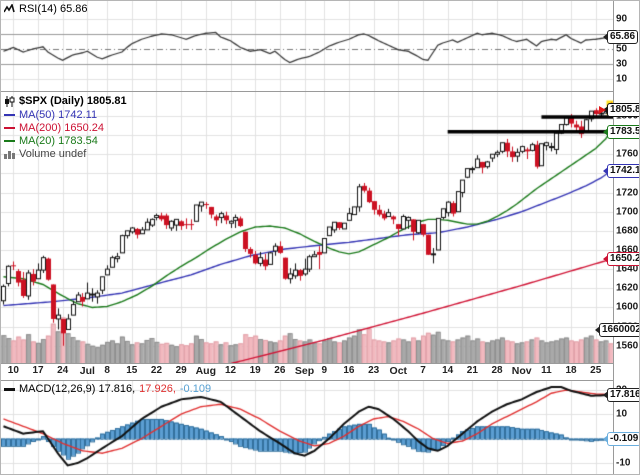 This screenshot has height=475, width=640. I want to click on x-axis-day-label: 22, so click(156, 370).